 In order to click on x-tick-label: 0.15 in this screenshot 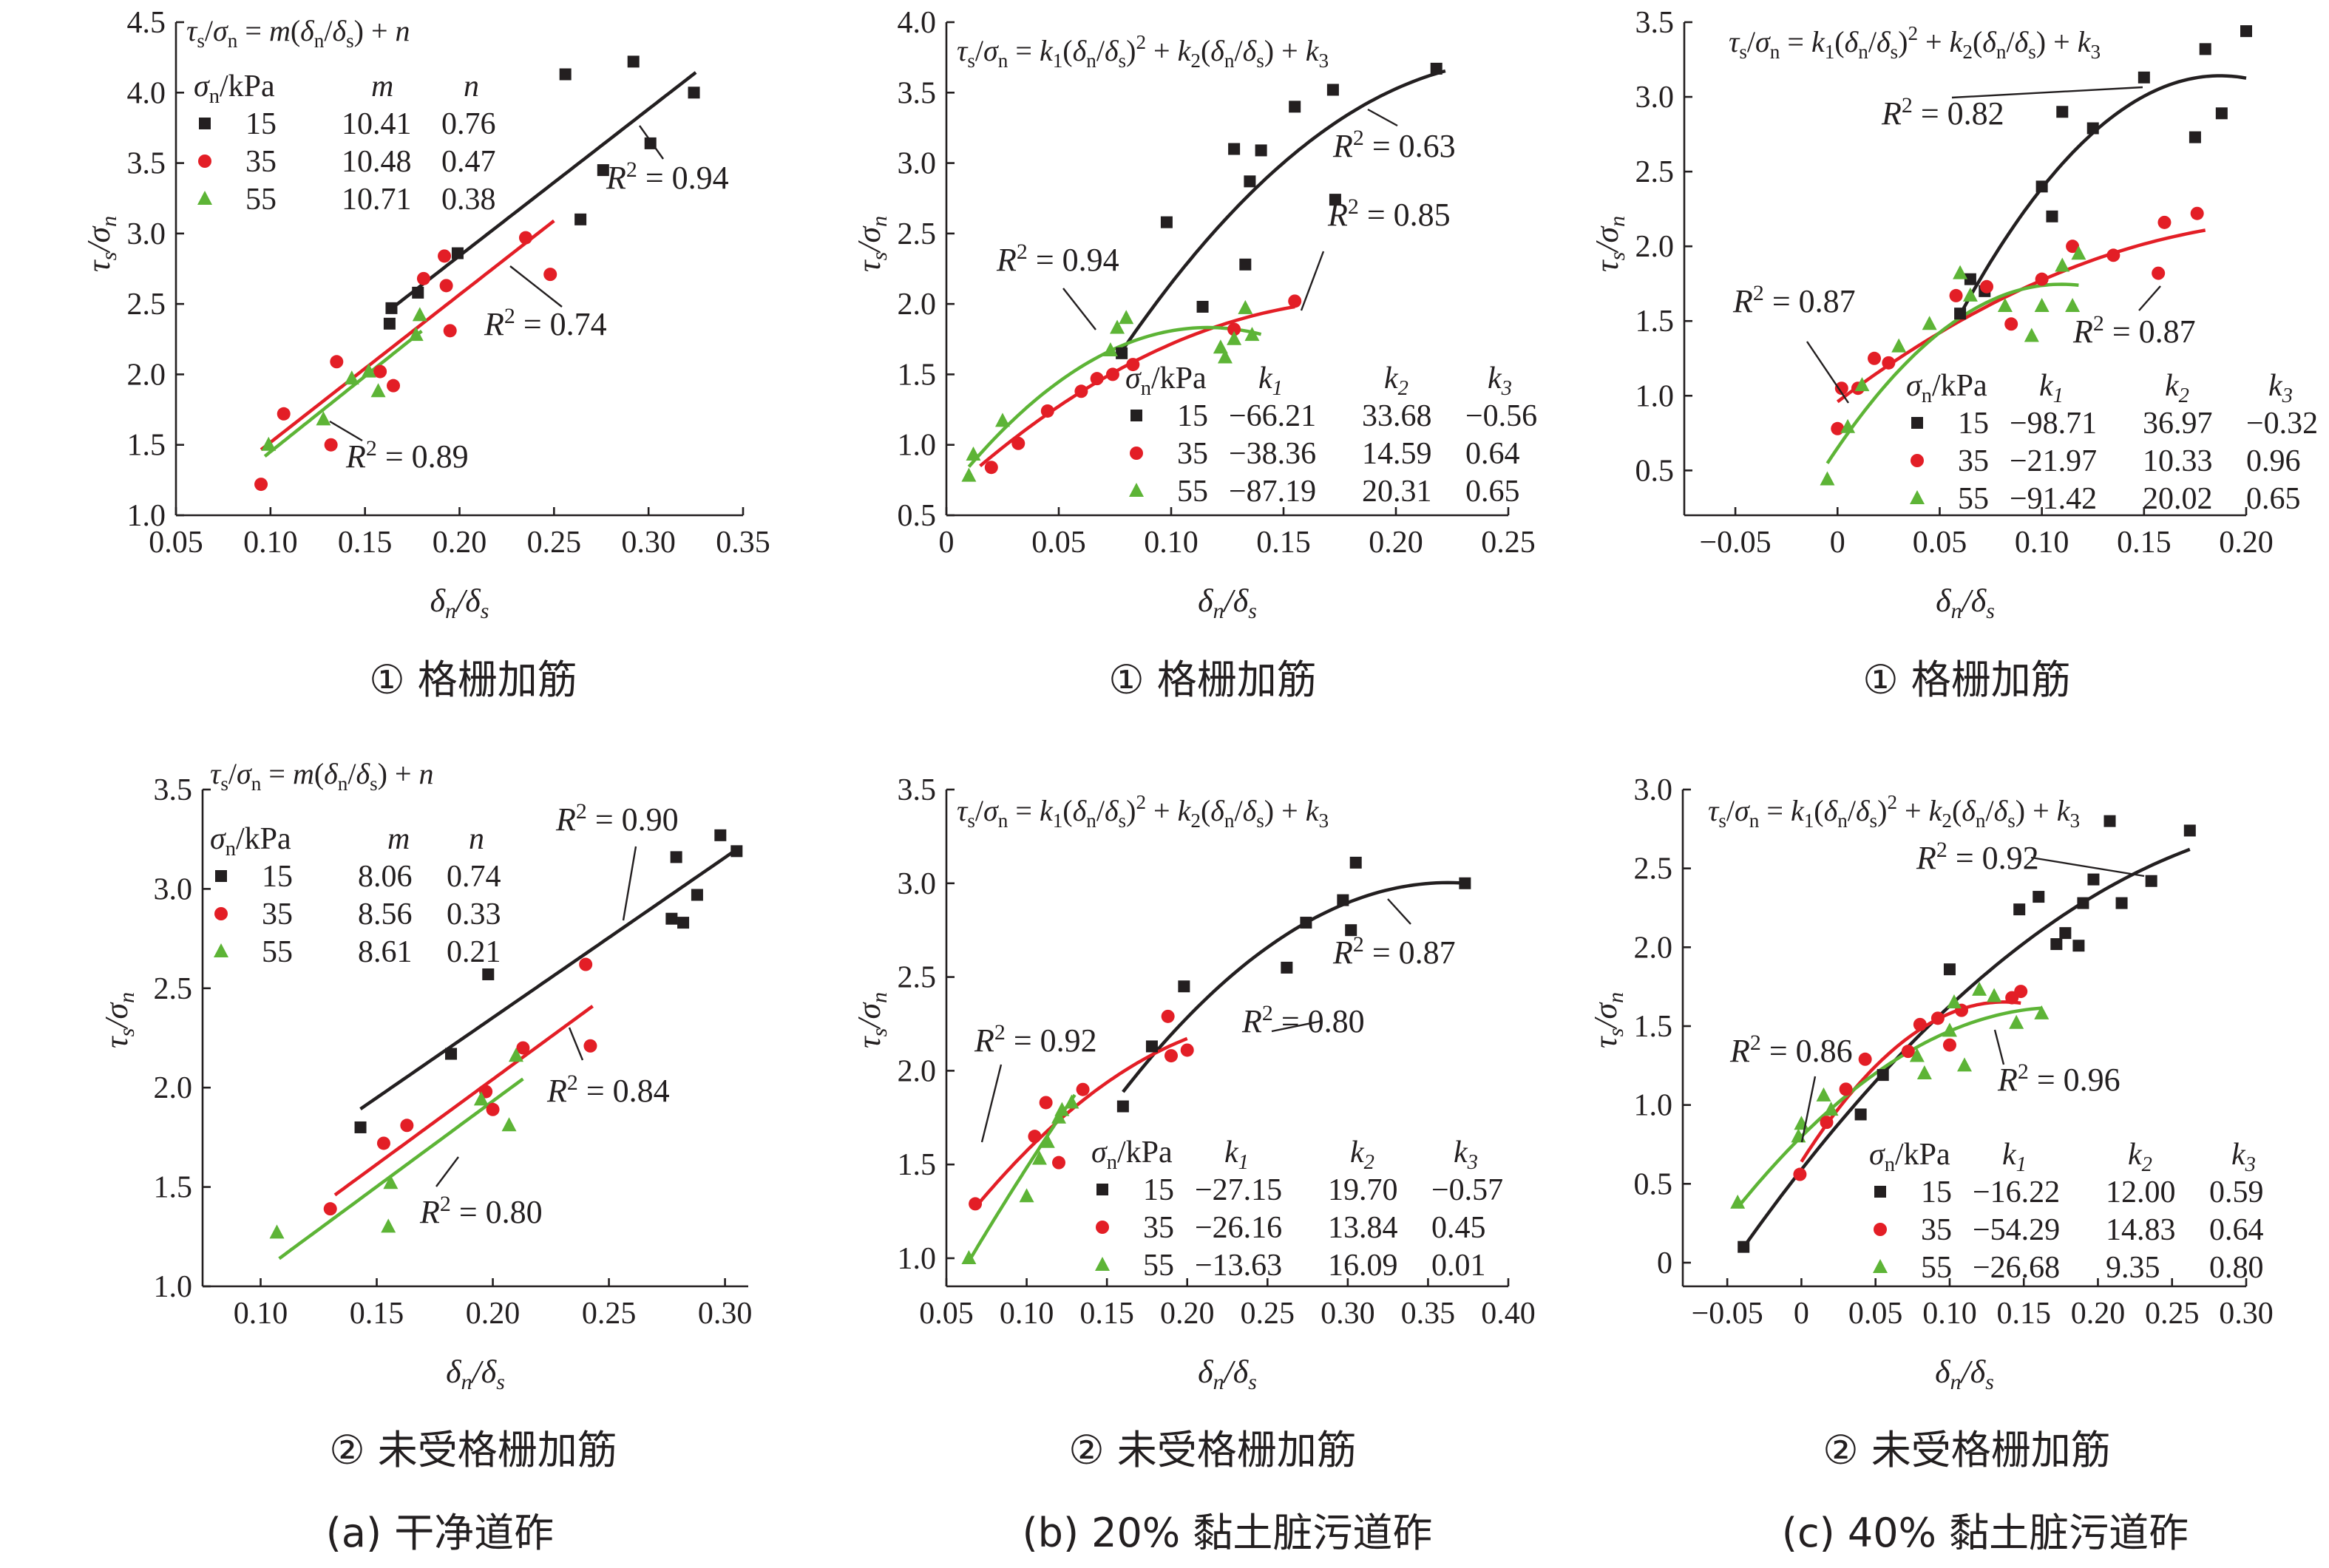, I will do `click(365, 543)`.